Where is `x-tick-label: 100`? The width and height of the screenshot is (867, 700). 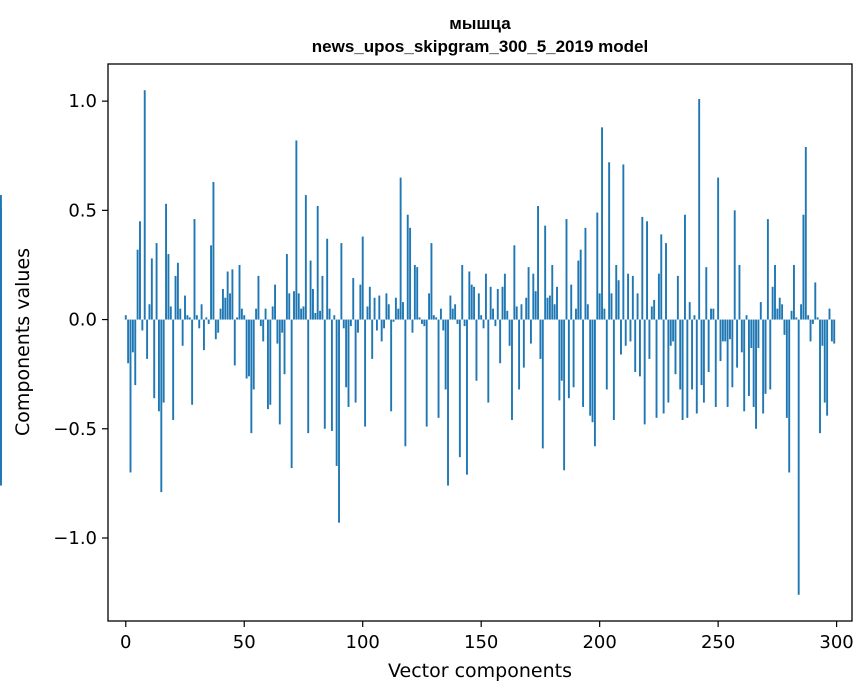
x-tick-label: 100 is located at coordinates (363, 642).